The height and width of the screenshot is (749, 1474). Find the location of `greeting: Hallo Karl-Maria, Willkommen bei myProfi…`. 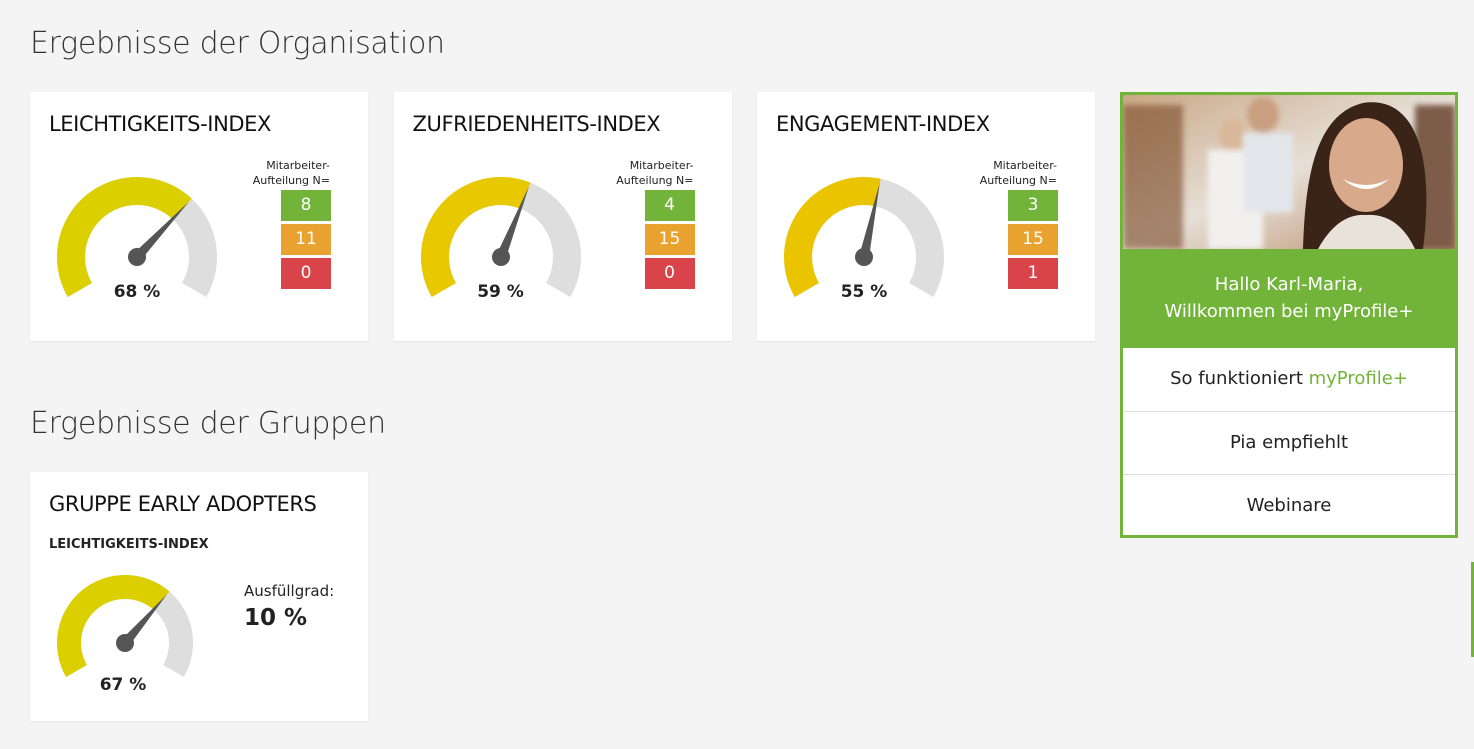

greeting: Hallo Karl-Maria, Willkommen bei myProfi… is located at coordinates (1289, 298).